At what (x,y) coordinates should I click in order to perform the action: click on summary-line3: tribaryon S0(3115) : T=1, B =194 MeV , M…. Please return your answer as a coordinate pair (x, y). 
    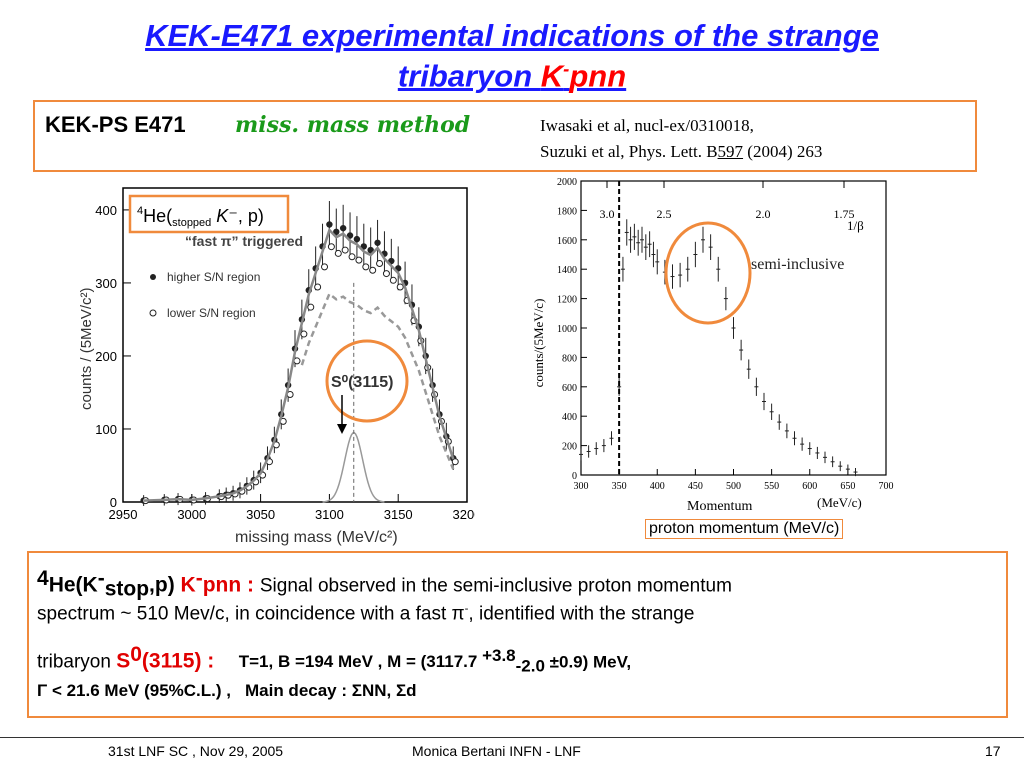
    Looking at the image, I should click on (334, 660).